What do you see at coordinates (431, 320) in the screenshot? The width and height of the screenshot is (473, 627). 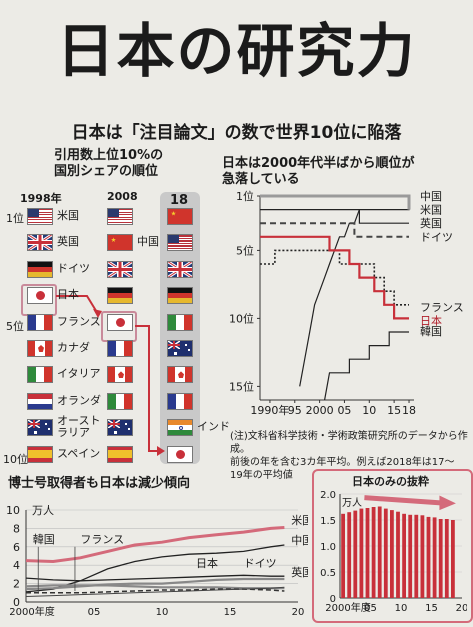 I see `rank-series-label: 日本` at bounding box center [431, 320].